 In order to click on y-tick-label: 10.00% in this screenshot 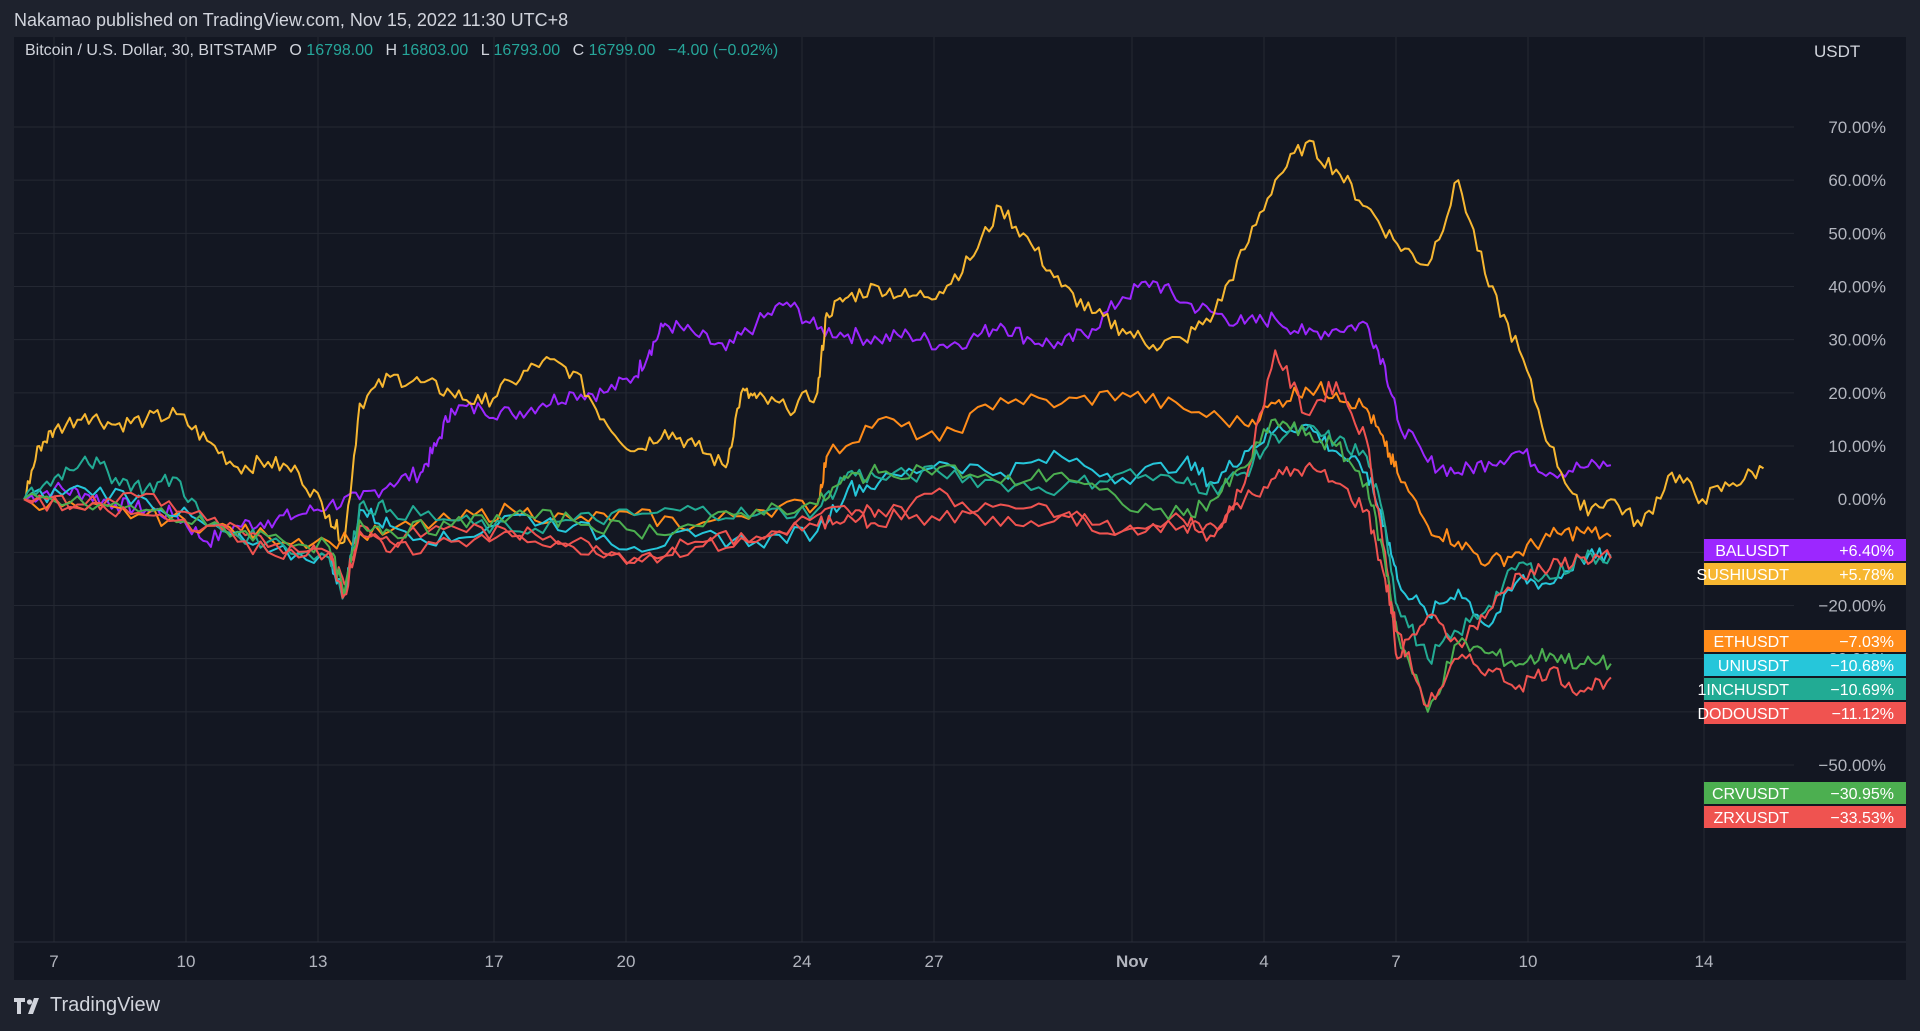, I will do `click(1857, 446)`.